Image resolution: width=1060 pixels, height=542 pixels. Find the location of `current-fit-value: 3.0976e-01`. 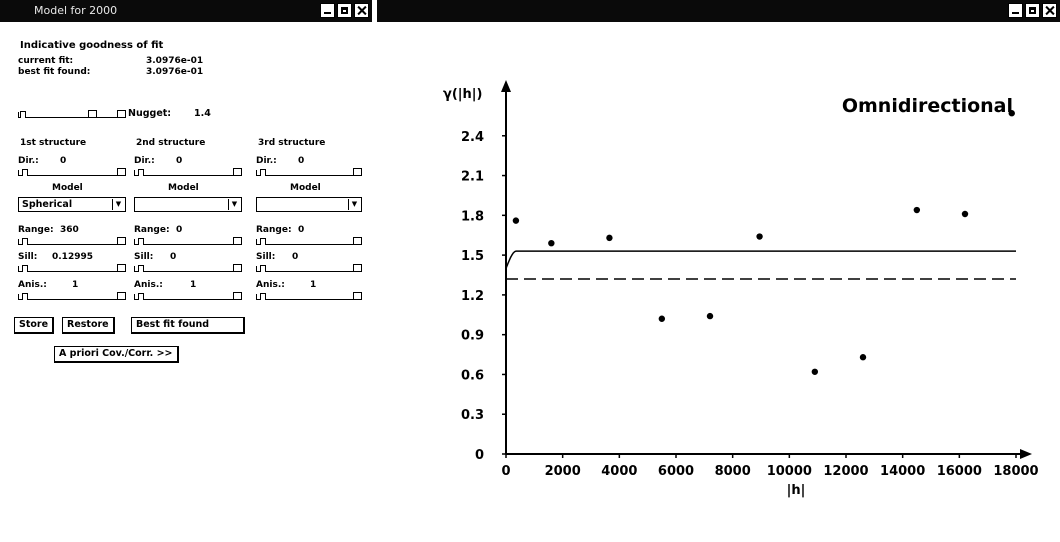

current-fit-value: 3.0976e-01 is located at coordinates (175, 61).